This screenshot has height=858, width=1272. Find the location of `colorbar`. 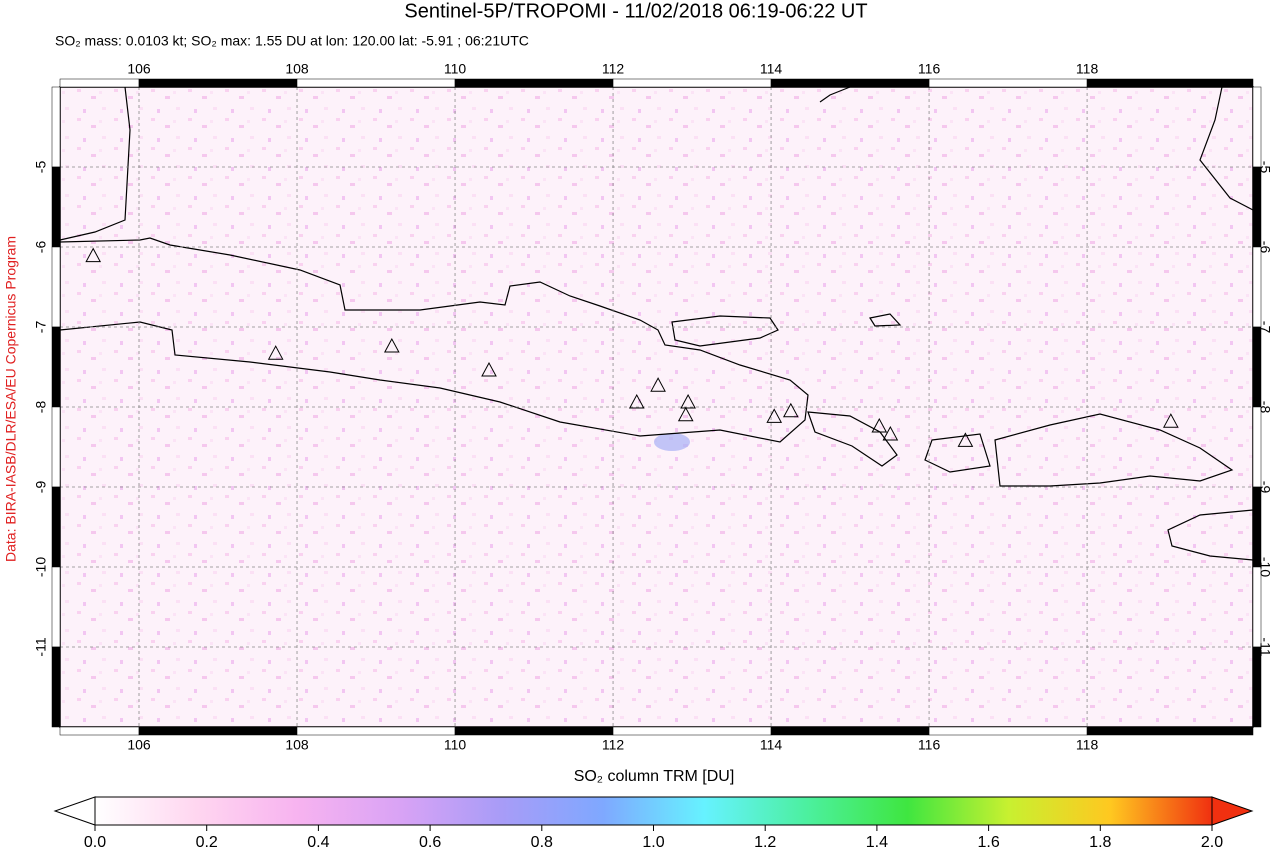

colorbar is located at coordinates (653, 811).